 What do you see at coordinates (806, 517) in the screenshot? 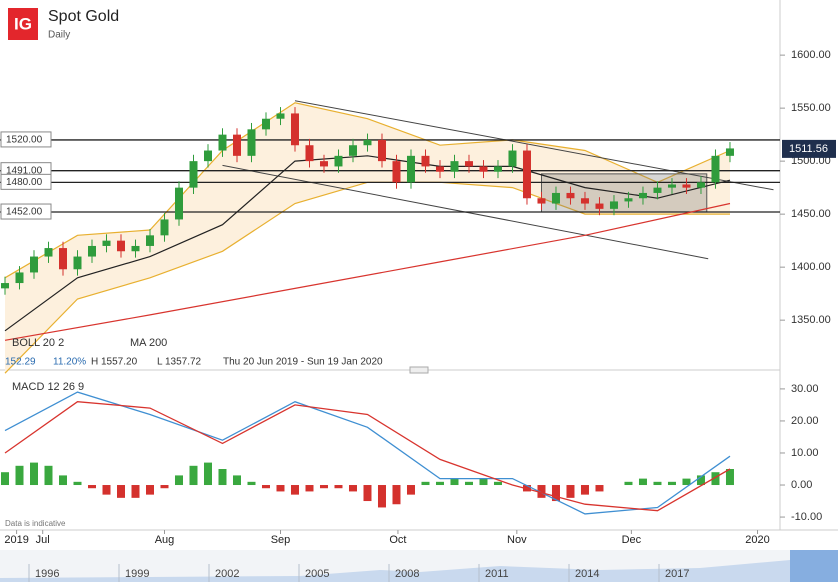
I see `y-tick-label: -10.00` at bounding box center [806, 517].